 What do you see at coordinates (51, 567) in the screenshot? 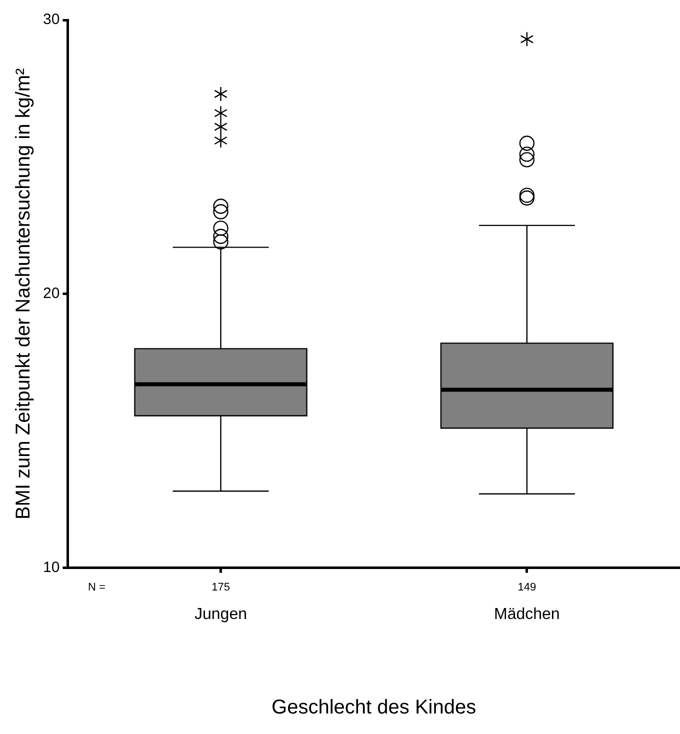
I see `y-tick-label: 10` at bounding box center [51, 567].